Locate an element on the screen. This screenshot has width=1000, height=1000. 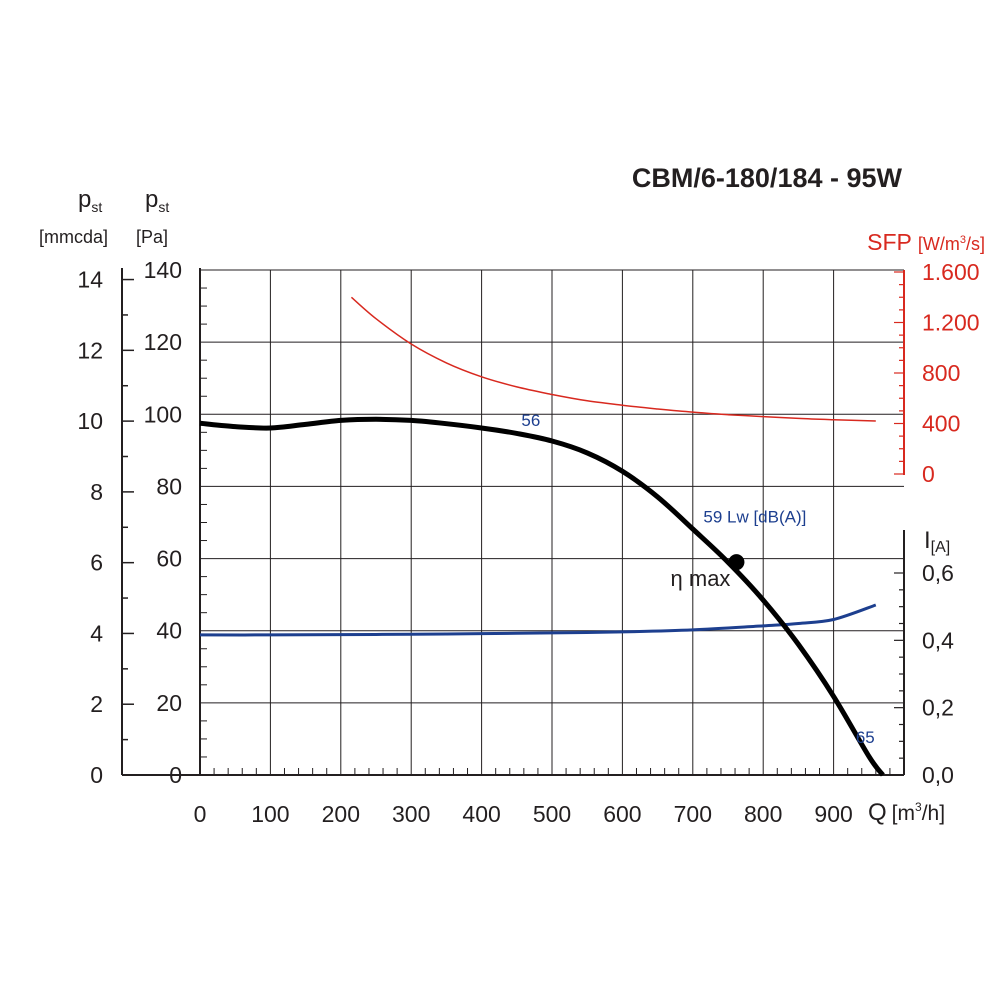
sfp-curve is located at coordinates (613, 359).